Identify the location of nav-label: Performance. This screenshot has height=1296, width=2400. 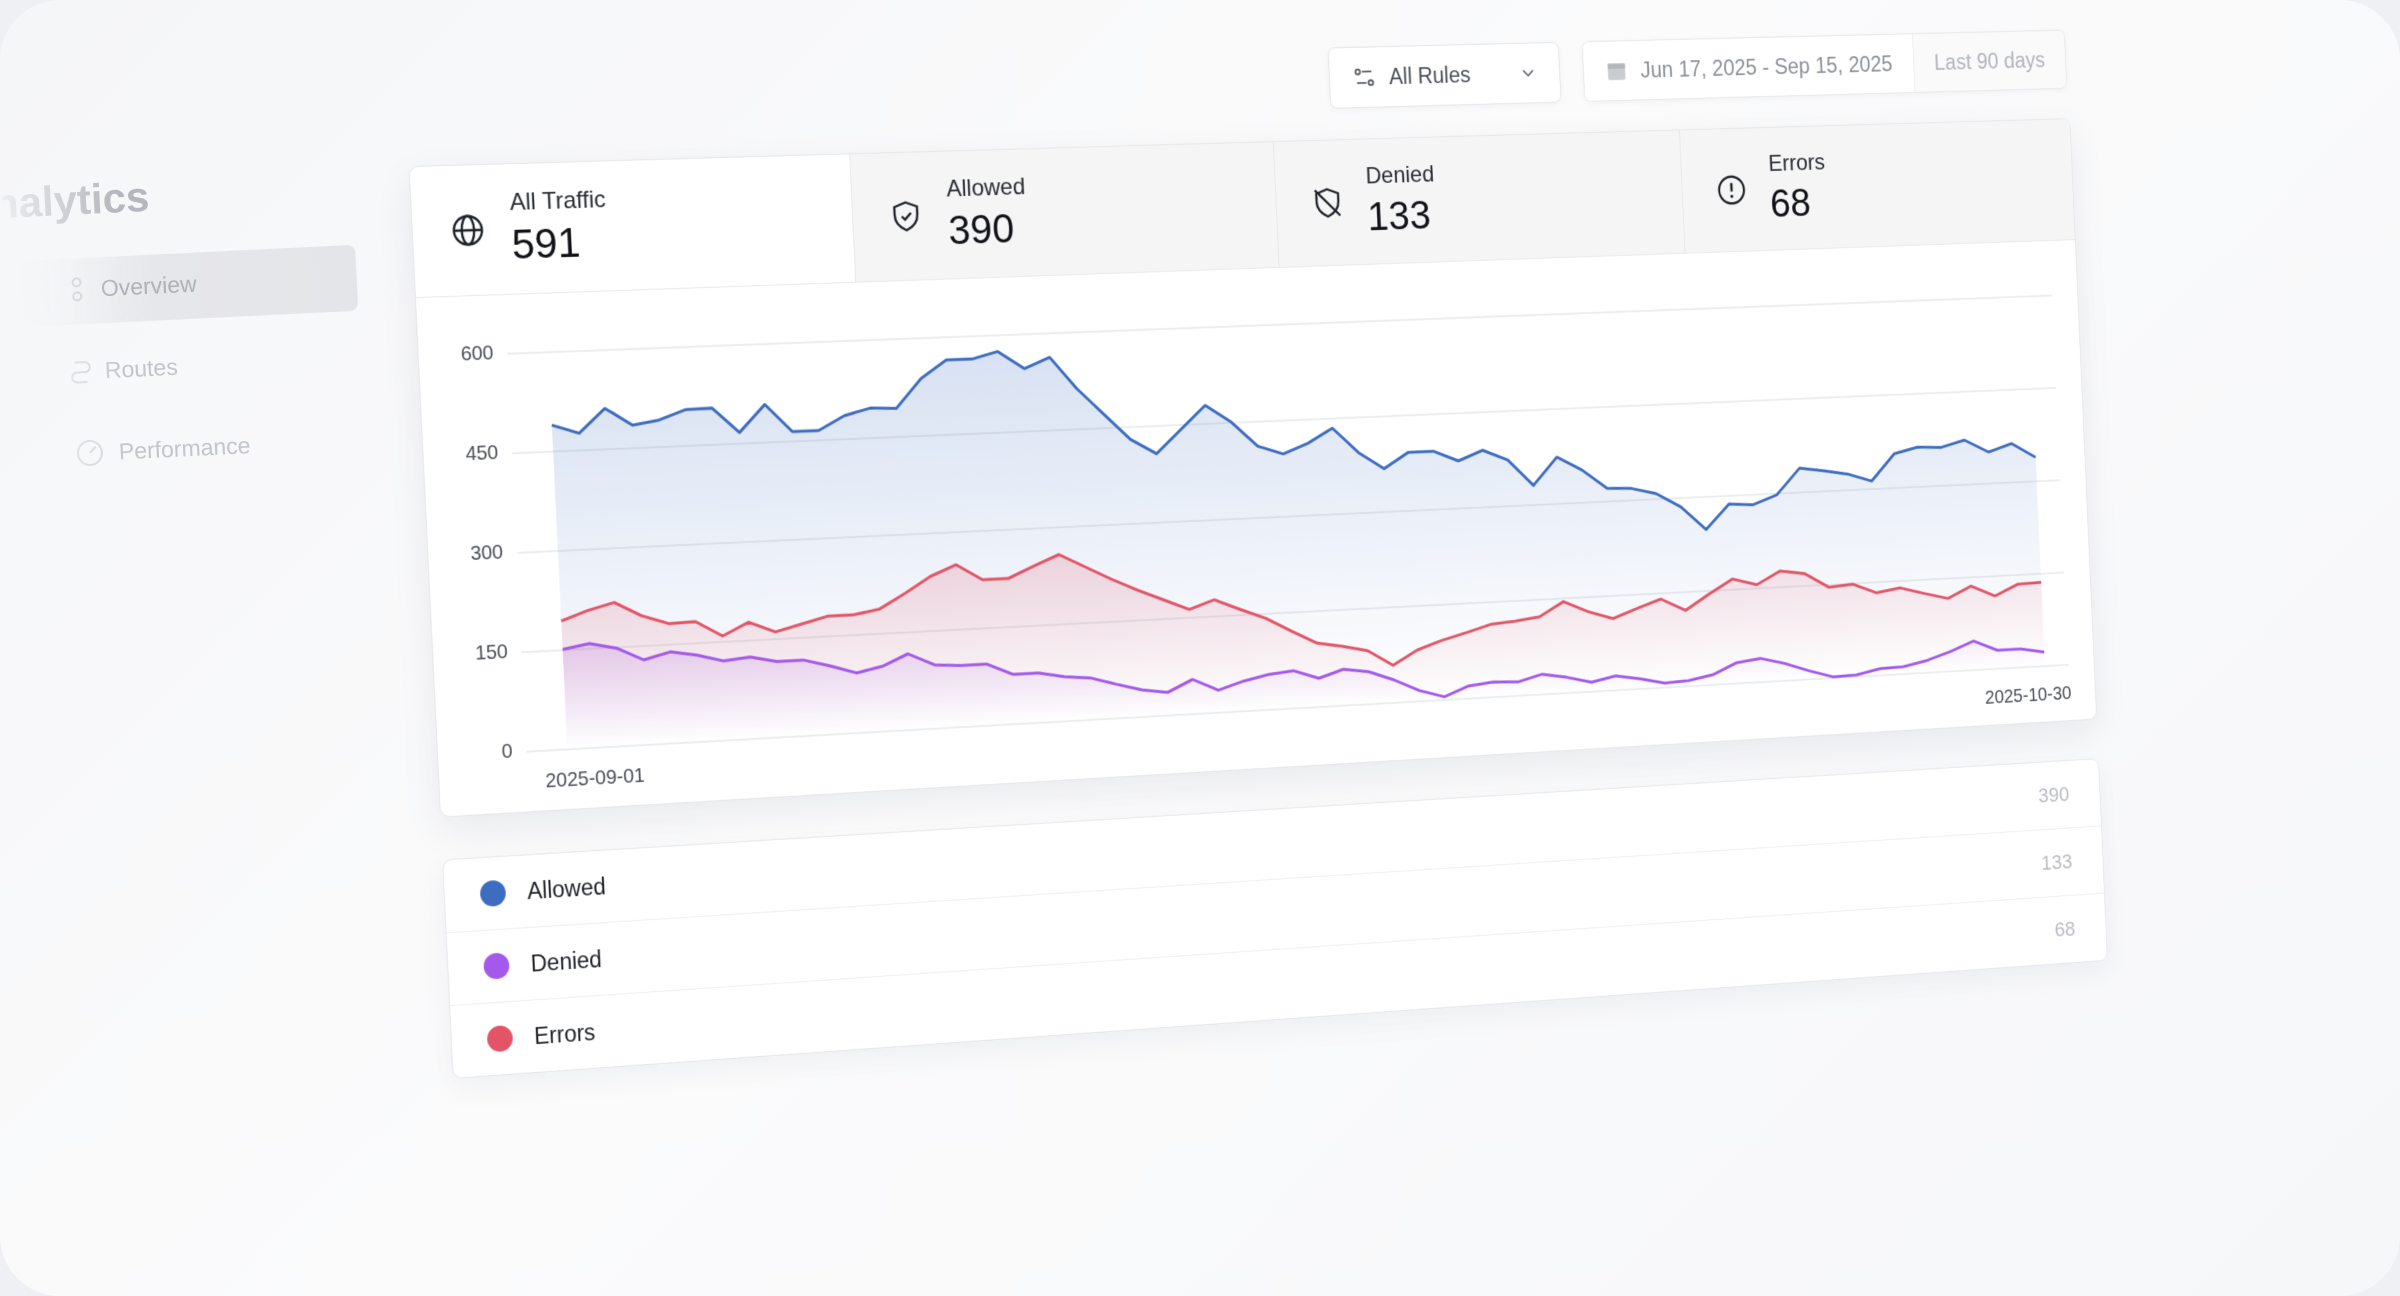
(184, 448).